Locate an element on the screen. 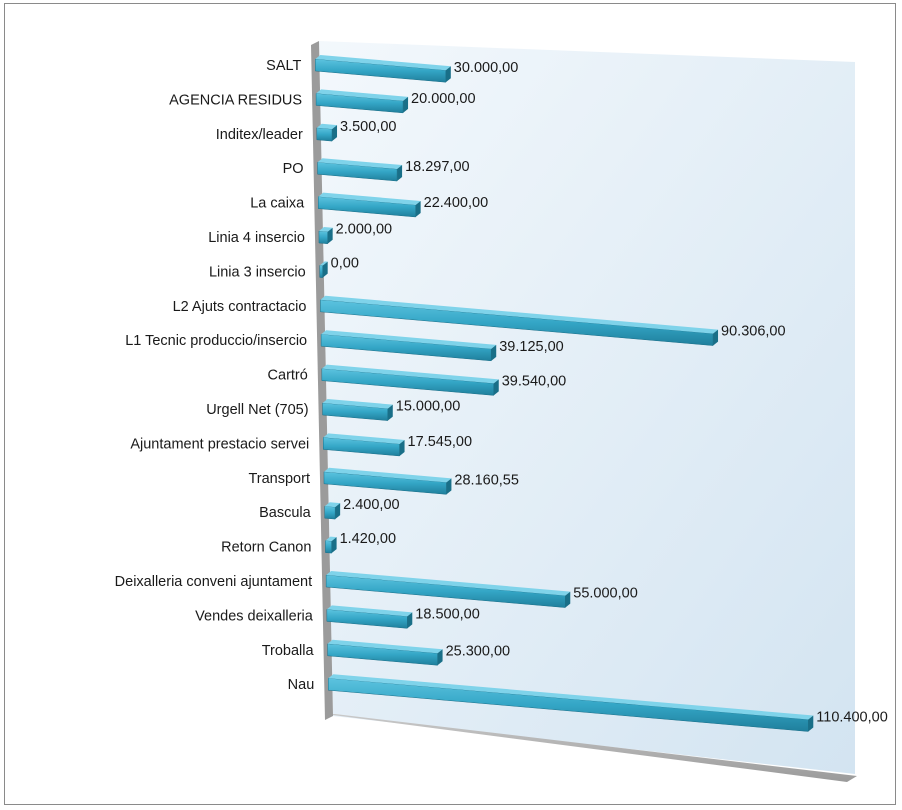 This screenshot has height=810, width=902. value-label: 39.125,00 is located at coordinates (531, 347).